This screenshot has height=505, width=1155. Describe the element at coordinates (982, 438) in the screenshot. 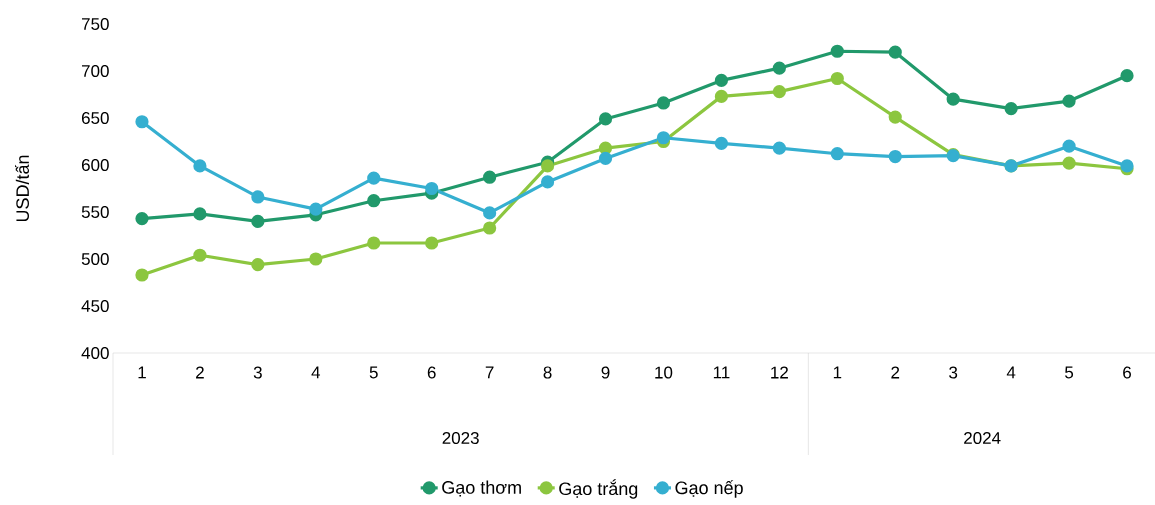

I see `text: 2024` at that location.